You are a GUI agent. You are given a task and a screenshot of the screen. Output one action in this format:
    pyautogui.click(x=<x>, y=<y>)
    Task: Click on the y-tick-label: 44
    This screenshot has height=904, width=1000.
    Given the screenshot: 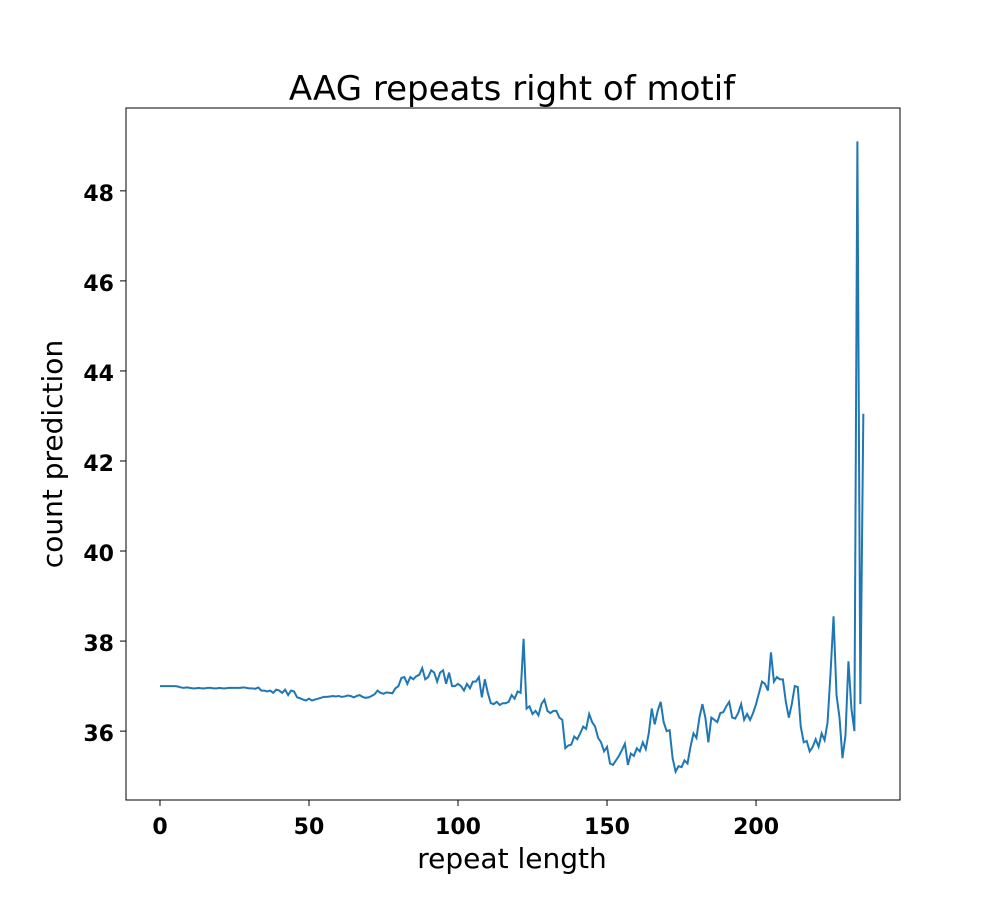 What is the action you would take?
    pyautogui.click(x=98, y=374)
    